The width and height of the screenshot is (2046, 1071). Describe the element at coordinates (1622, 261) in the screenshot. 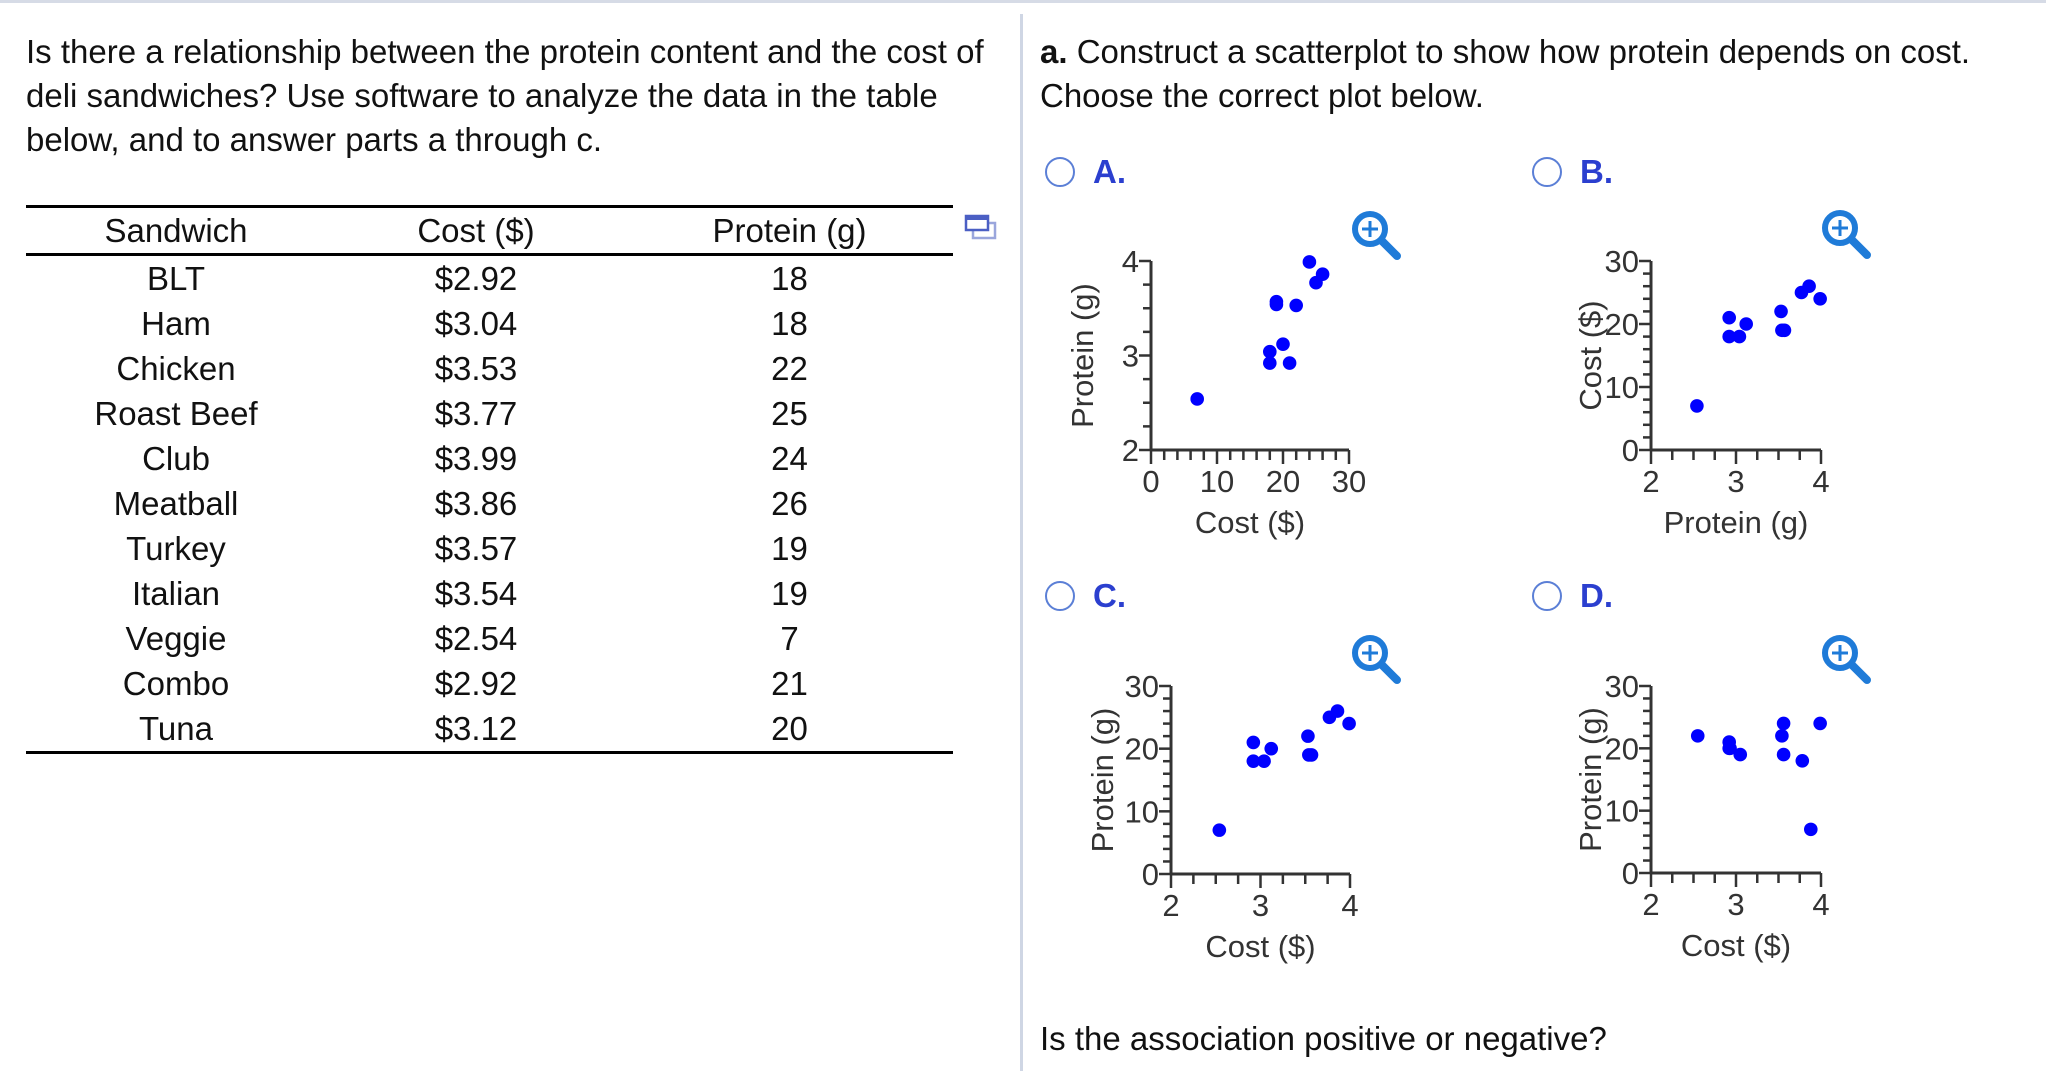

I see `y-tick-label: 30` at that location.